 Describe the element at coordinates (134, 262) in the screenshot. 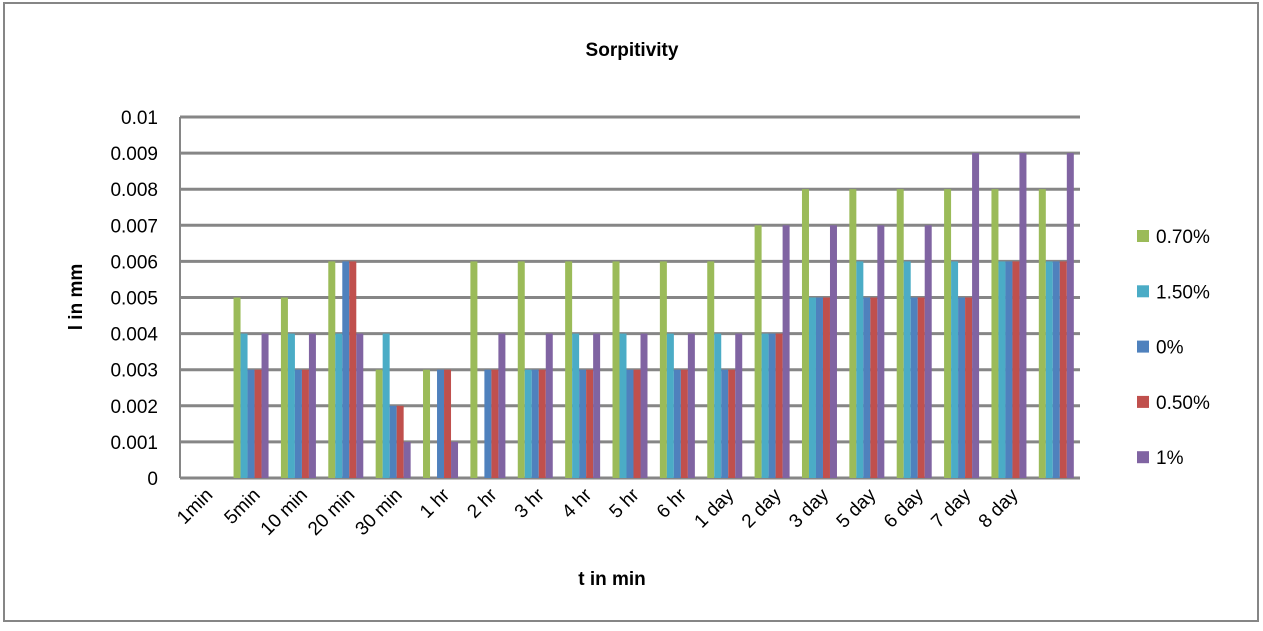

I see `y-tick-label: 0.006` at that location.